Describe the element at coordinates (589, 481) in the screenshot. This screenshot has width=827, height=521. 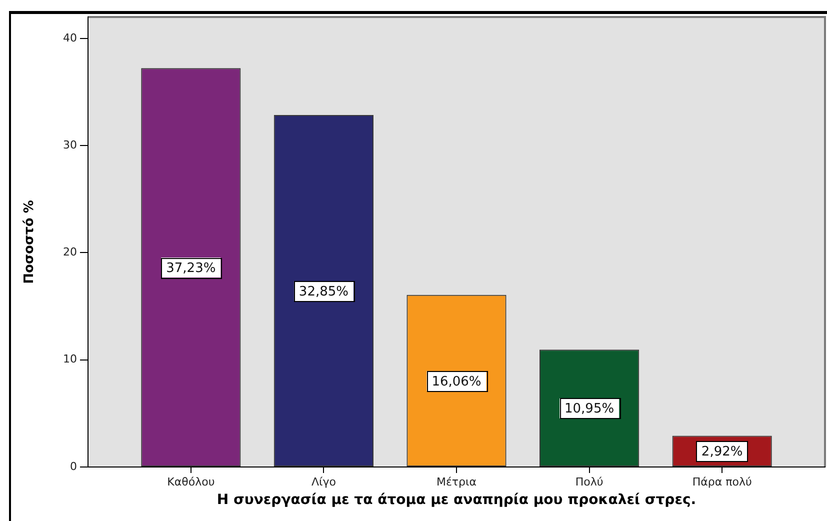
I see `x-tick-label: Πολύ` at that location.